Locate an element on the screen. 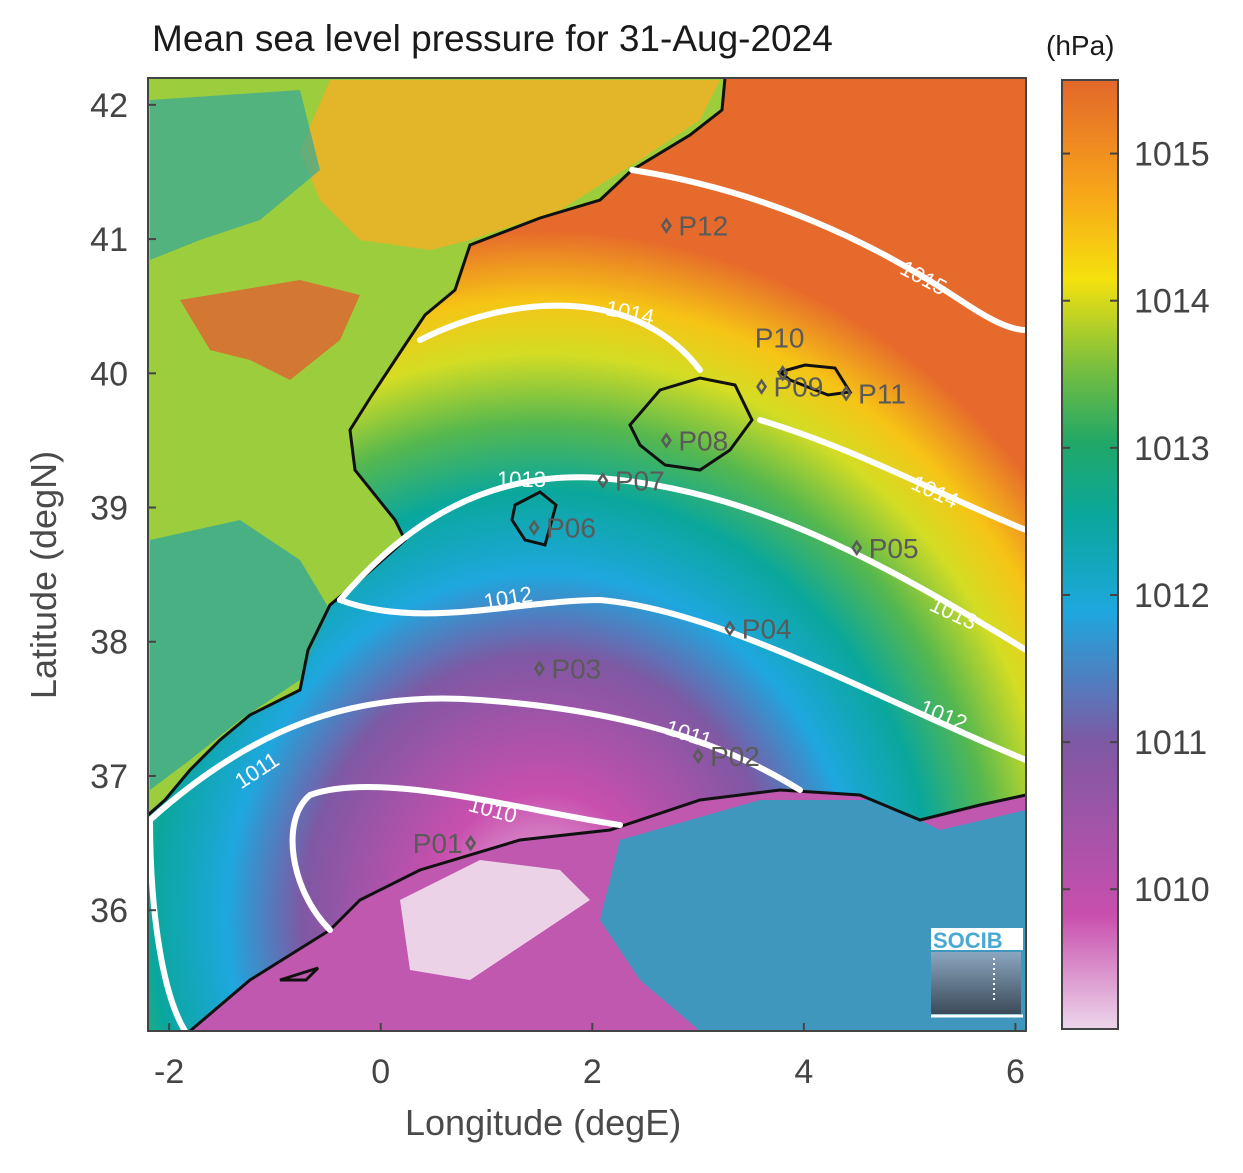 The image size is (1243, 1173). north-africa-white is located at coordinates (495, 920).